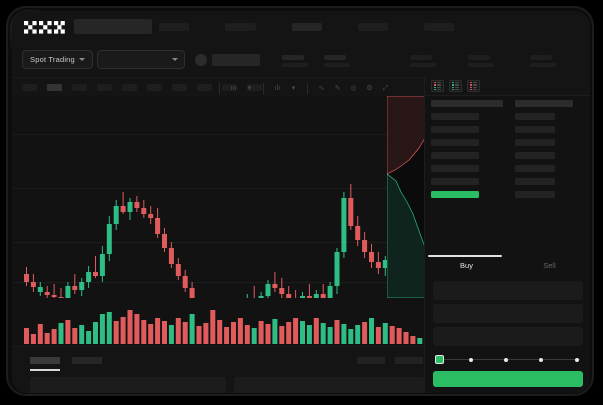 The image size is (603, 405). I want to click on chart-tools-group: ııı ▾ ılı ▾ ∿ ✎ ◎ ⚙ ⤢, so click(303, 88).